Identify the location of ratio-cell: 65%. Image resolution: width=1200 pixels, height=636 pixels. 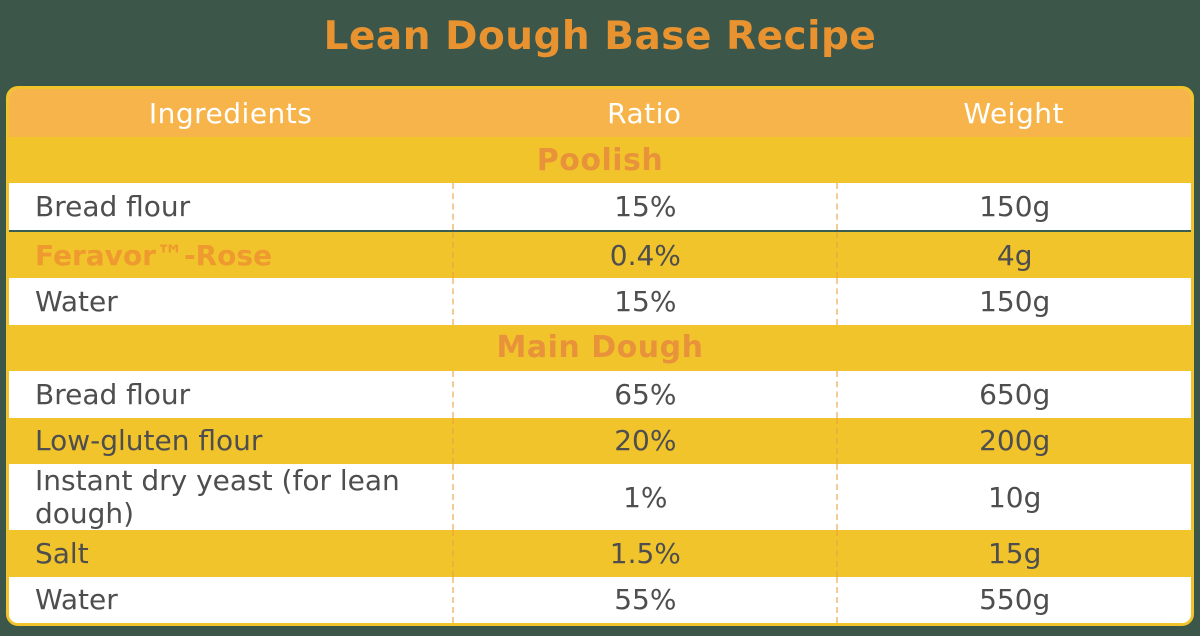
(644, 394).